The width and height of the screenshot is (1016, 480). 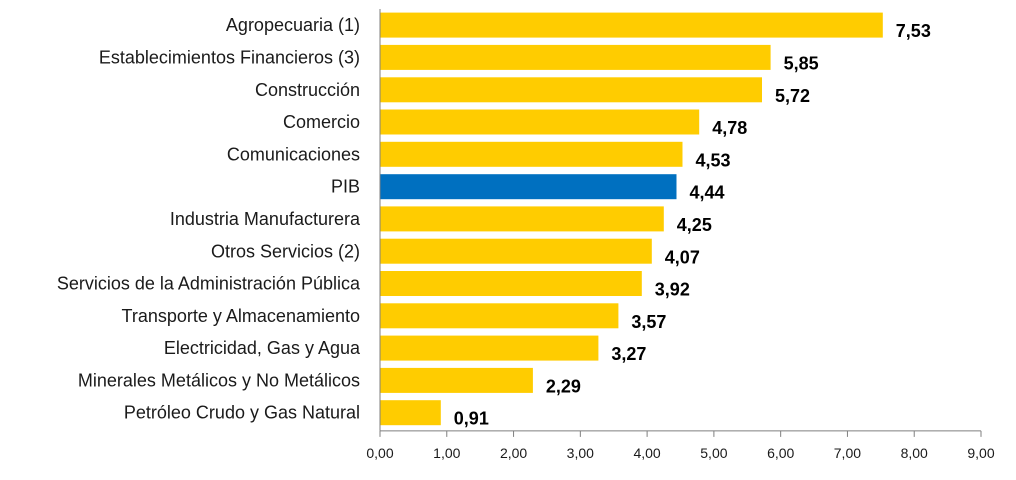 What do you see at coordinates (471, 419) in the screenshot?
I see `value-label-petroleo-crudo-y-gas-natural: 0,91` at bounding box center [471, 419].